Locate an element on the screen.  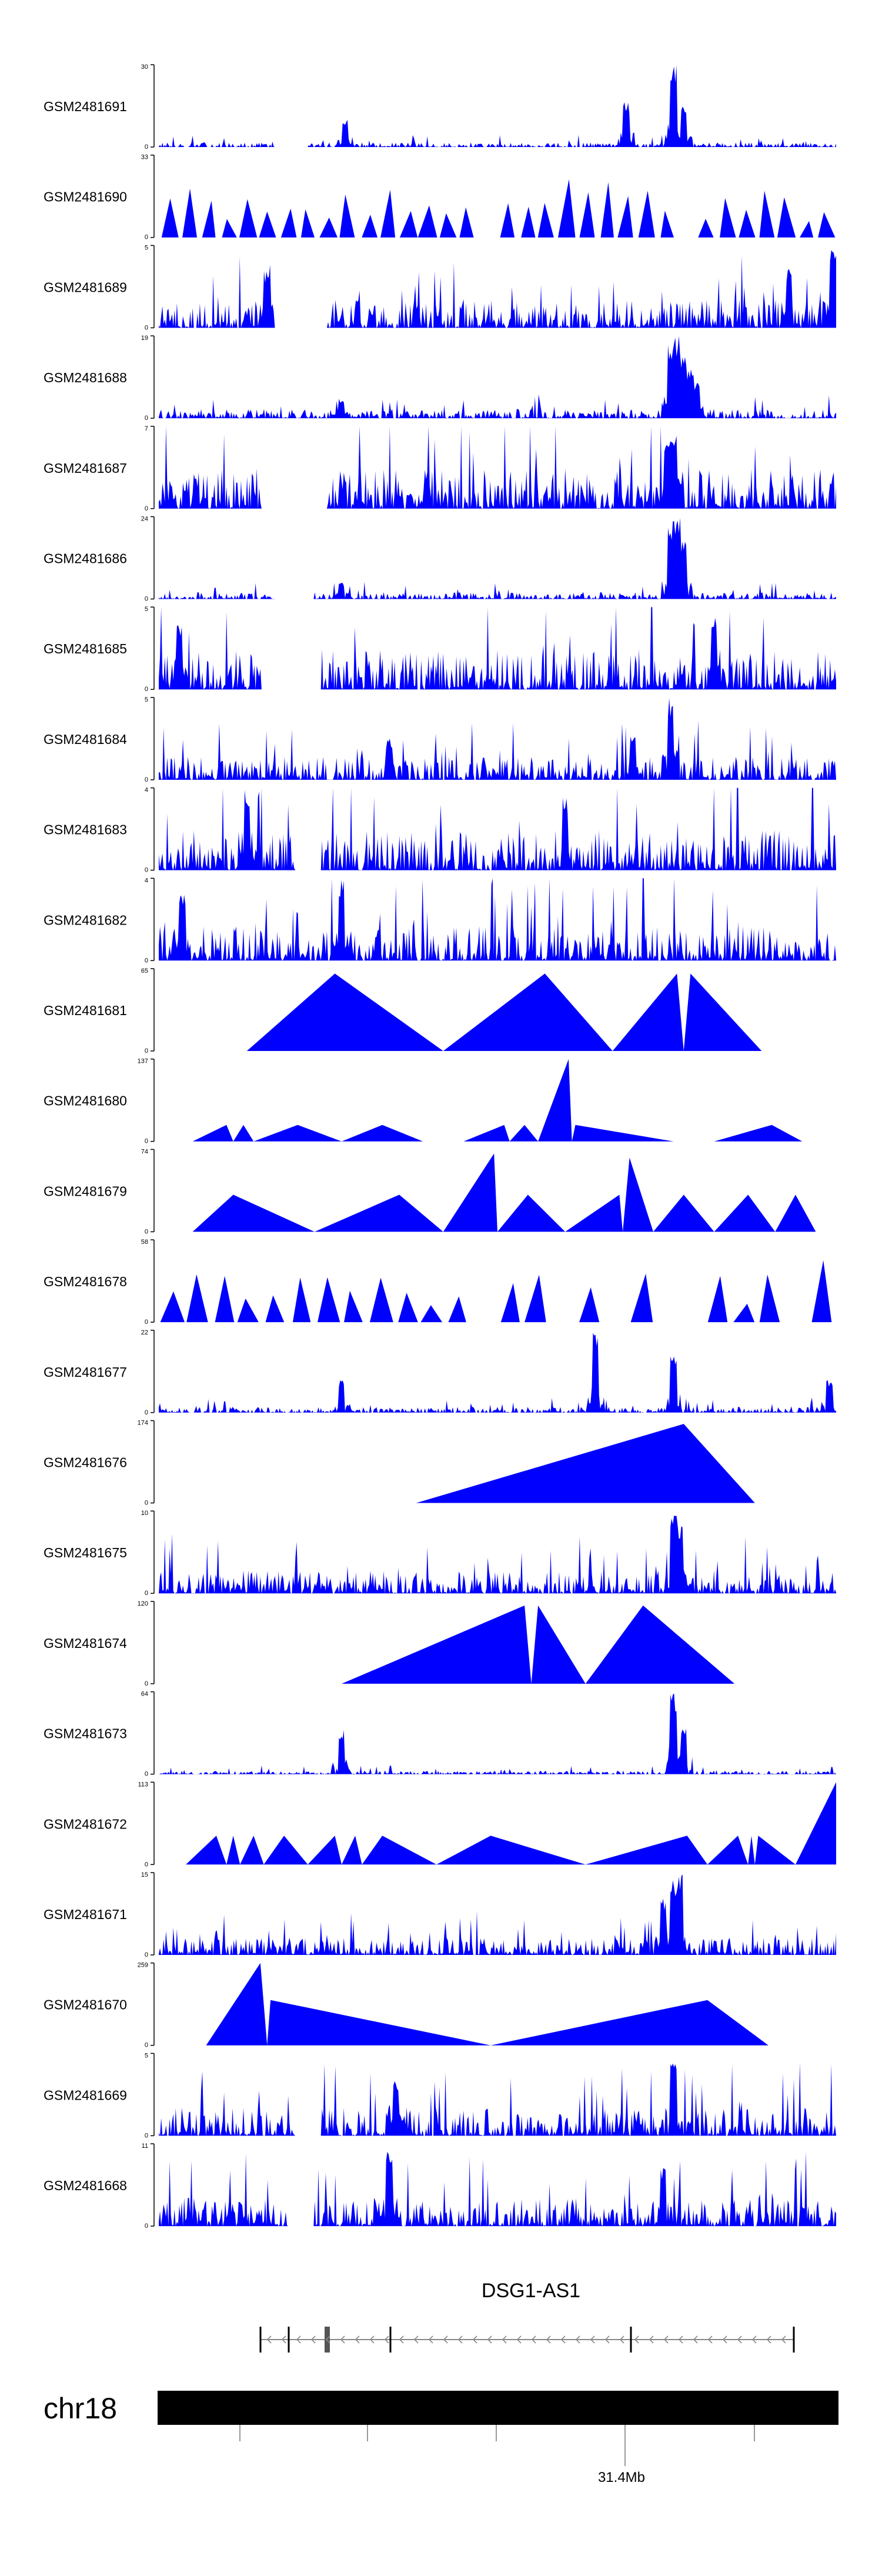
chromosome-name-label: chr18 is located at coordinates (80, 2408).